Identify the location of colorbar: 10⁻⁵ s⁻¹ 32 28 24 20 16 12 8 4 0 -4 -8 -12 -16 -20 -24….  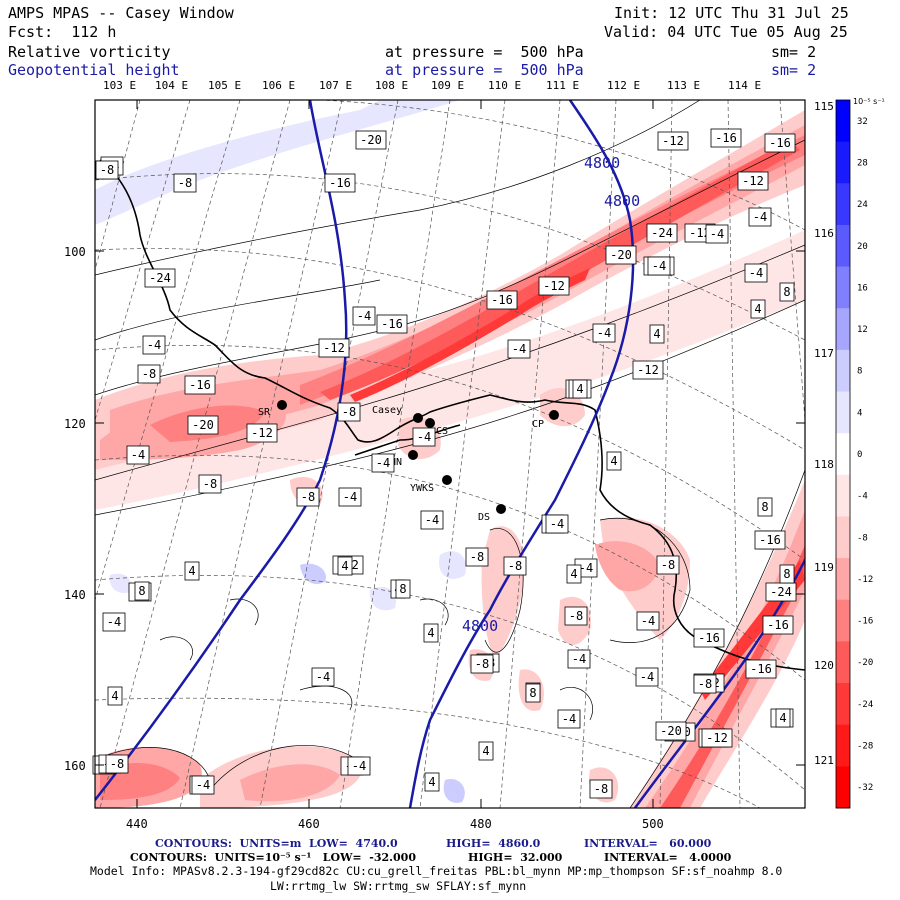
(860, 453).